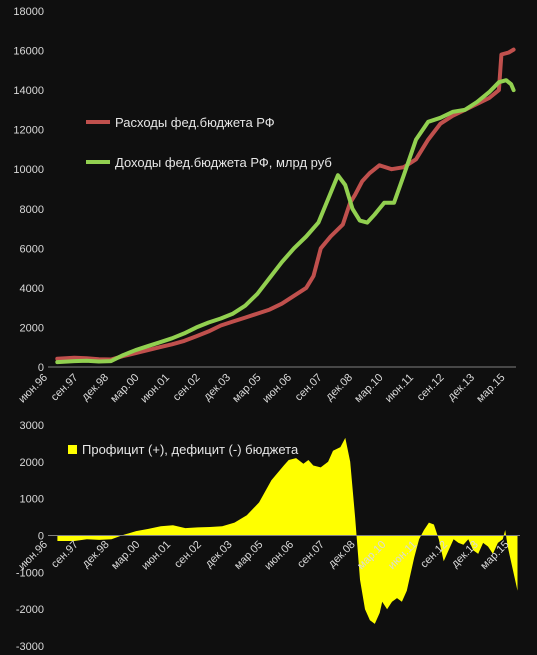 The width and height of the screenshot is (537, 655). Describe the element at coordinates (223, 162) in the screenshot. I see `legend-label-revenues: Доходы фед.бюджета РФ, млрд руб` at that location.